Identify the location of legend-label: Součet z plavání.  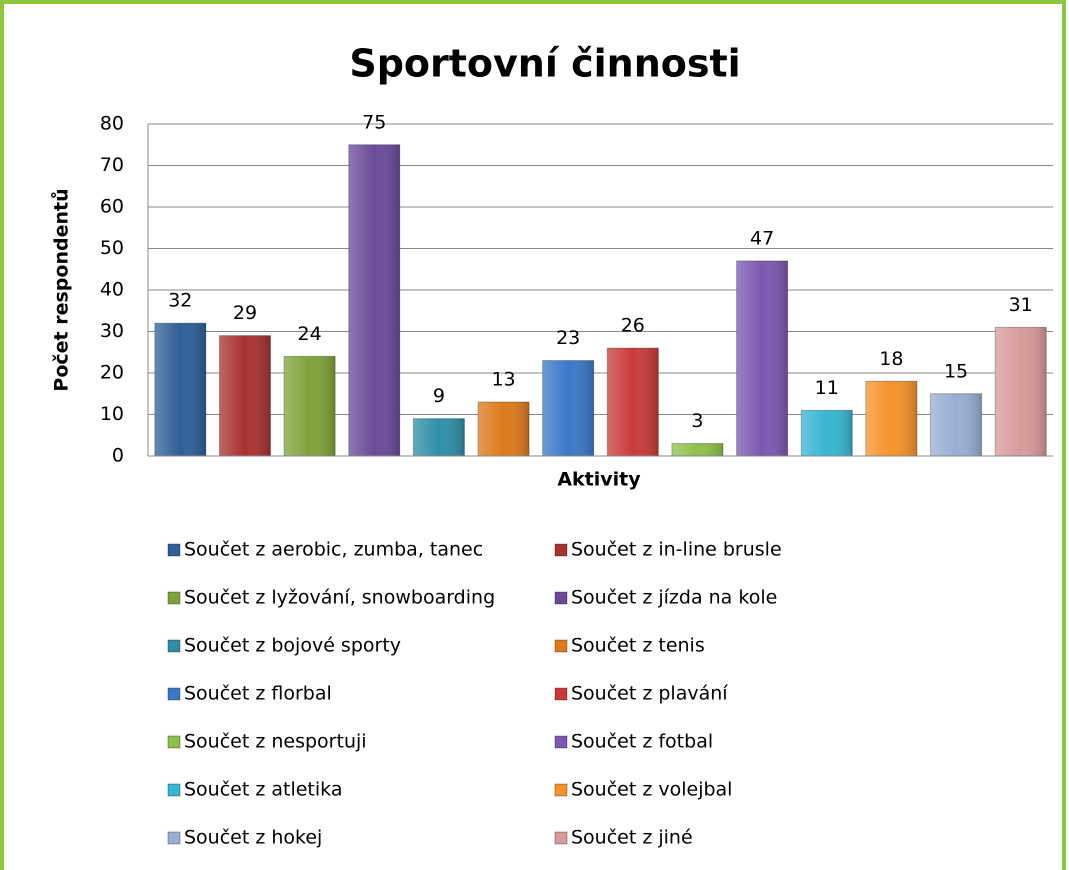
(649, 694).